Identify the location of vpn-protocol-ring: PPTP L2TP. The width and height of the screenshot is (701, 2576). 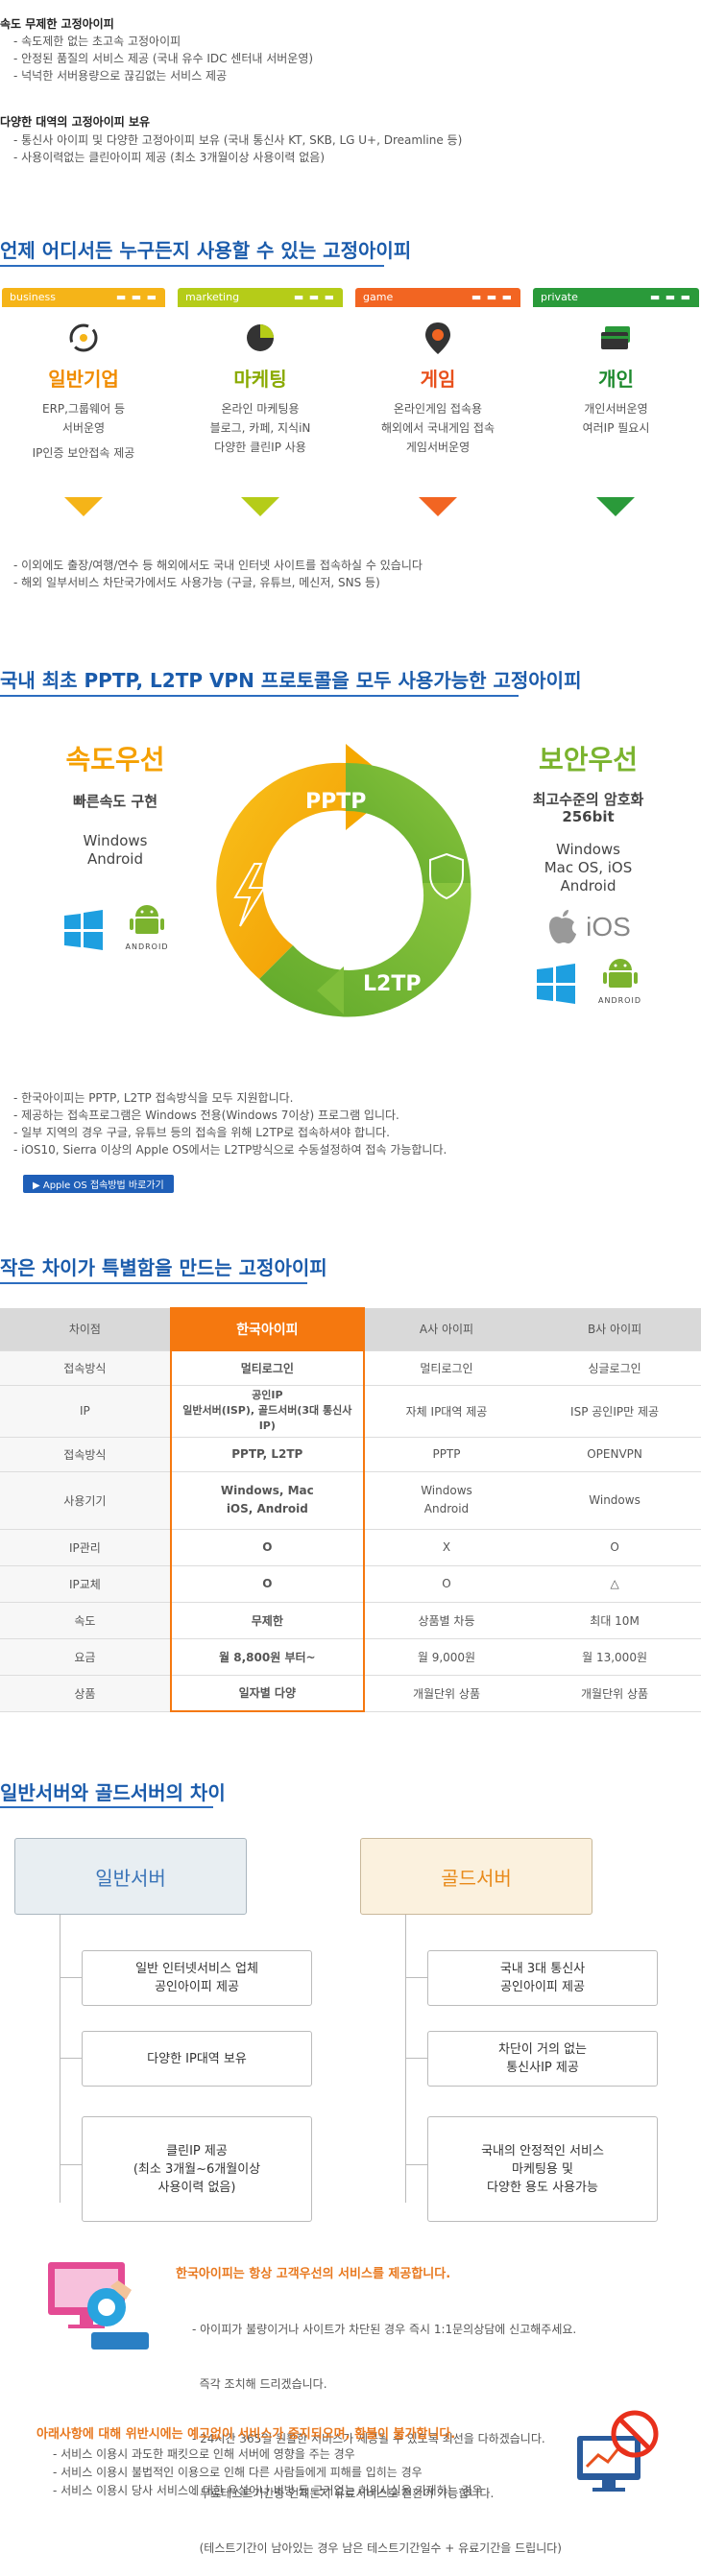
(344, 880).